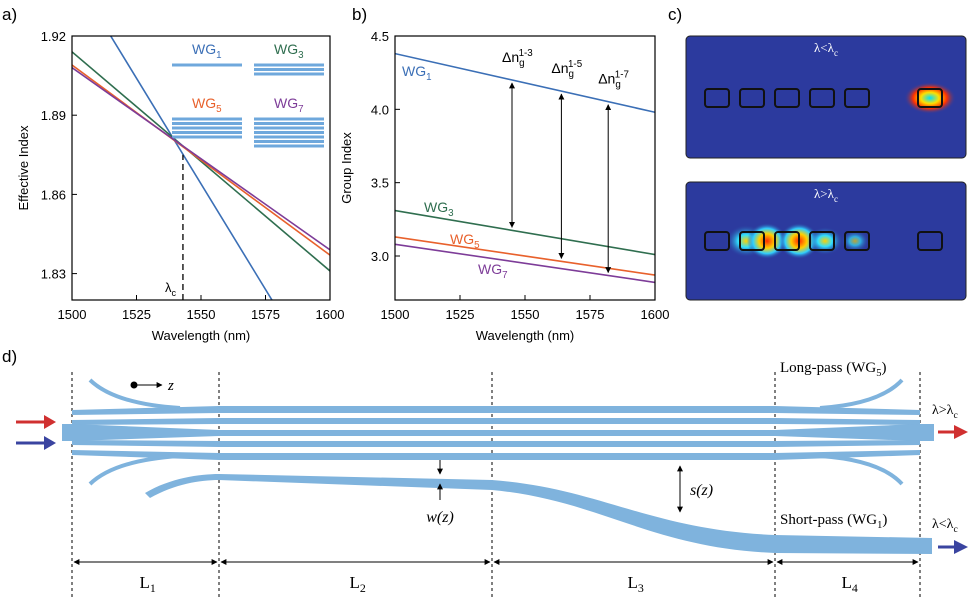  Describe the element at coordinates (380, 36) in the screenshot. I see `y-tick-label: 4.5` at that location.